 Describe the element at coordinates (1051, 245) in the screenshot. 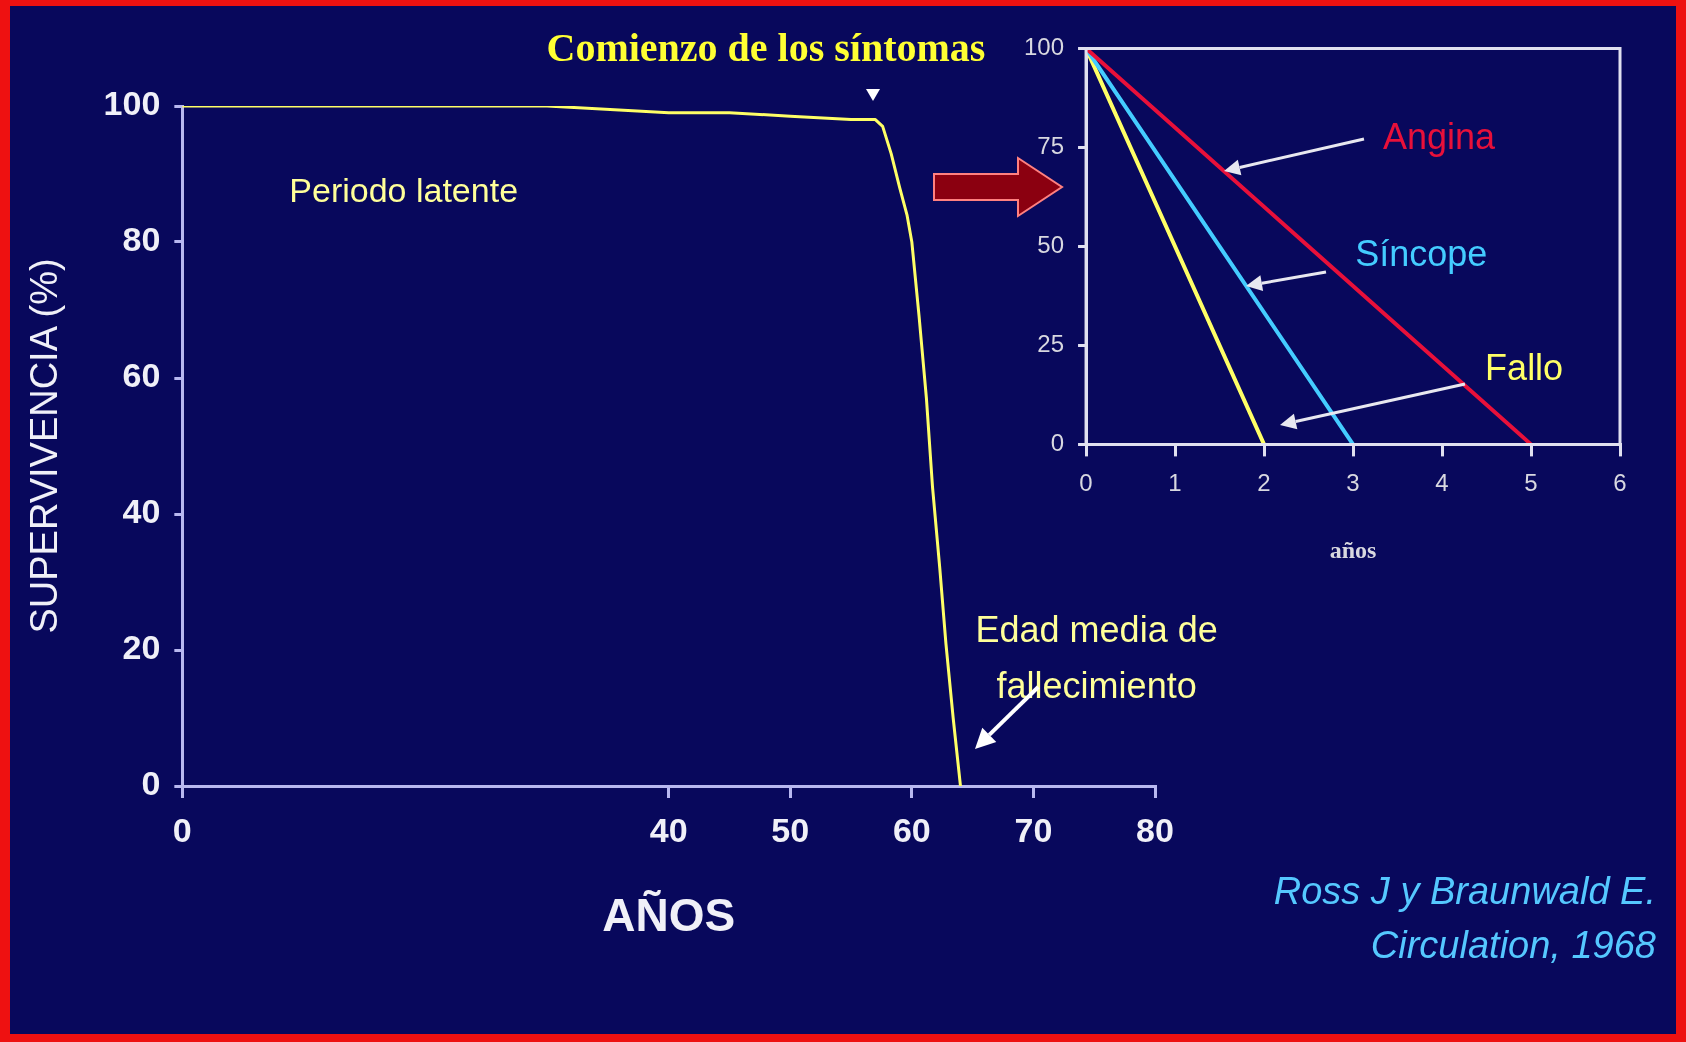

I see `y-tick-label: 50` at that location.